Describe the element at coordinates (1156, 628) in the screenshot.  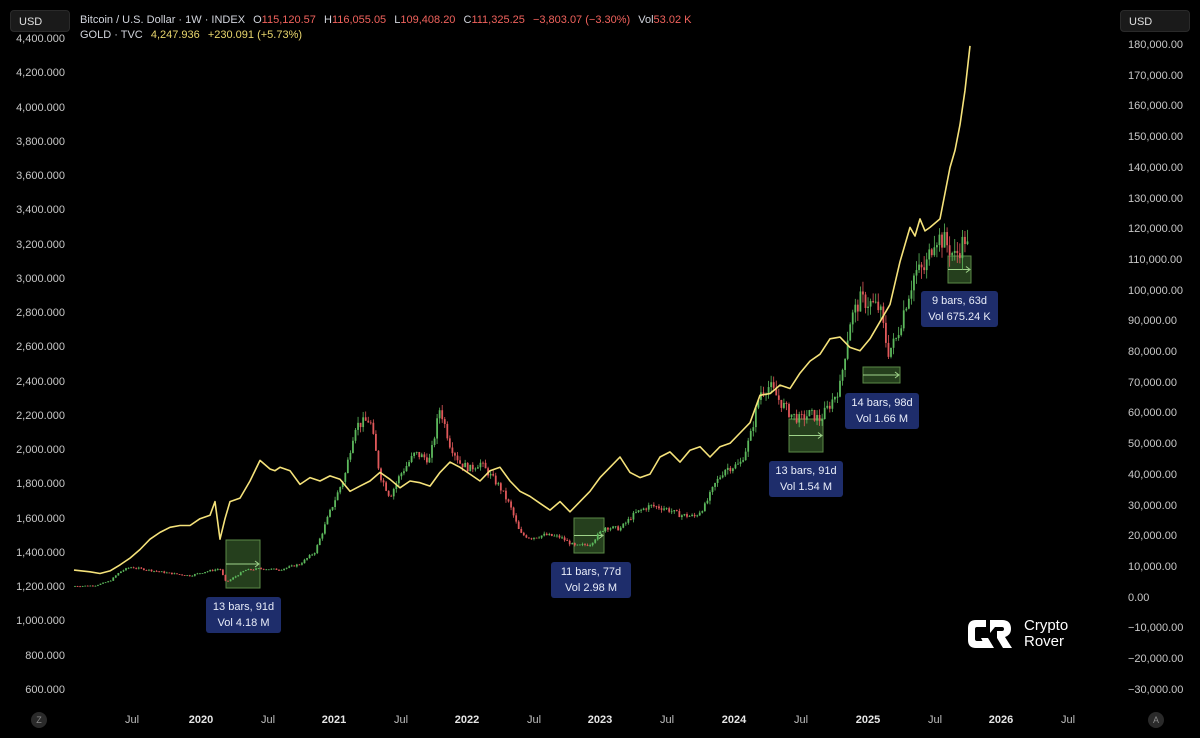
I see `right-axis-label: −10,000.00` at that location.